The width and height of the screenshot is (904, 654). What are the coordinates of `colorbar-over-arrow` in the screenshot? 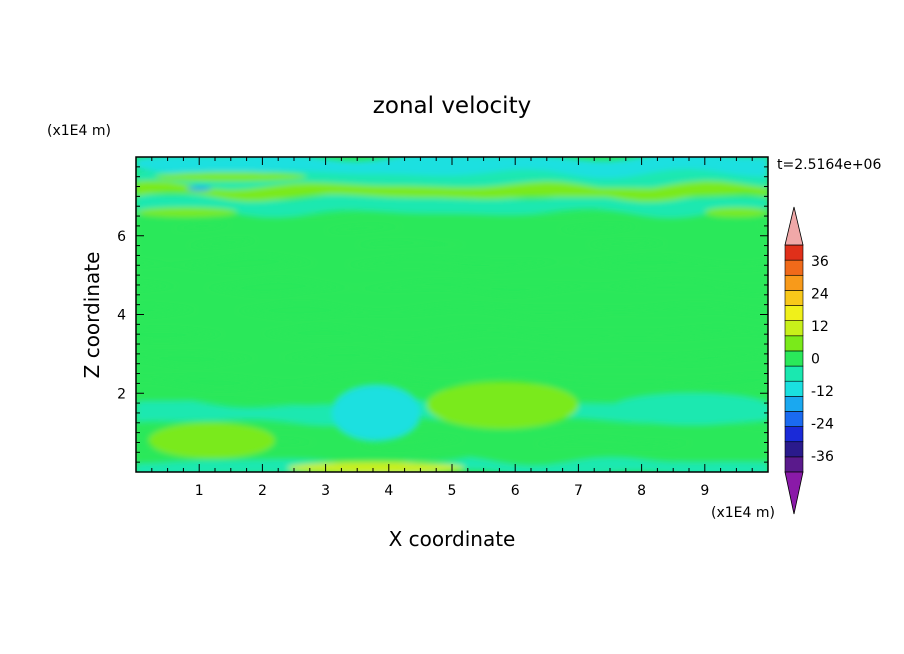 It's located at (794, 226).